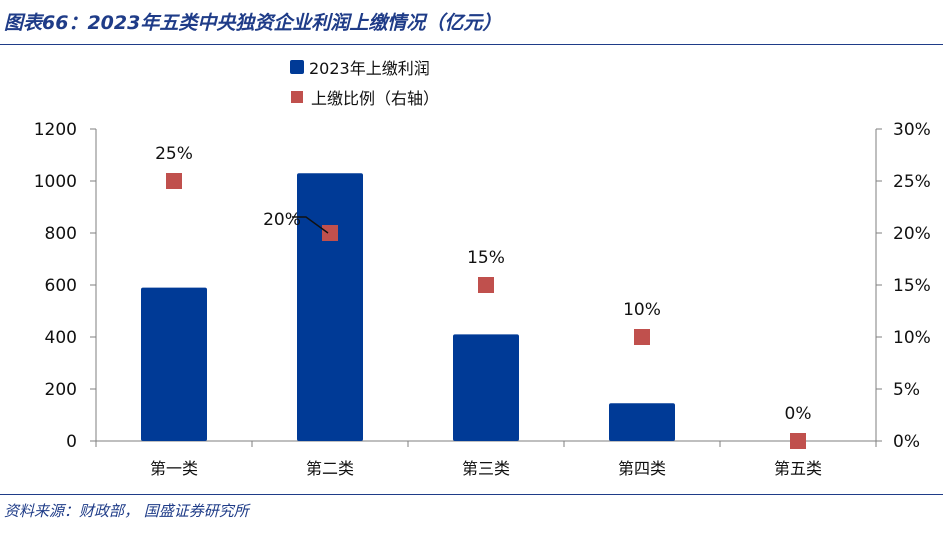  I want to click on legend-bar-swatch, so click(297, 67).